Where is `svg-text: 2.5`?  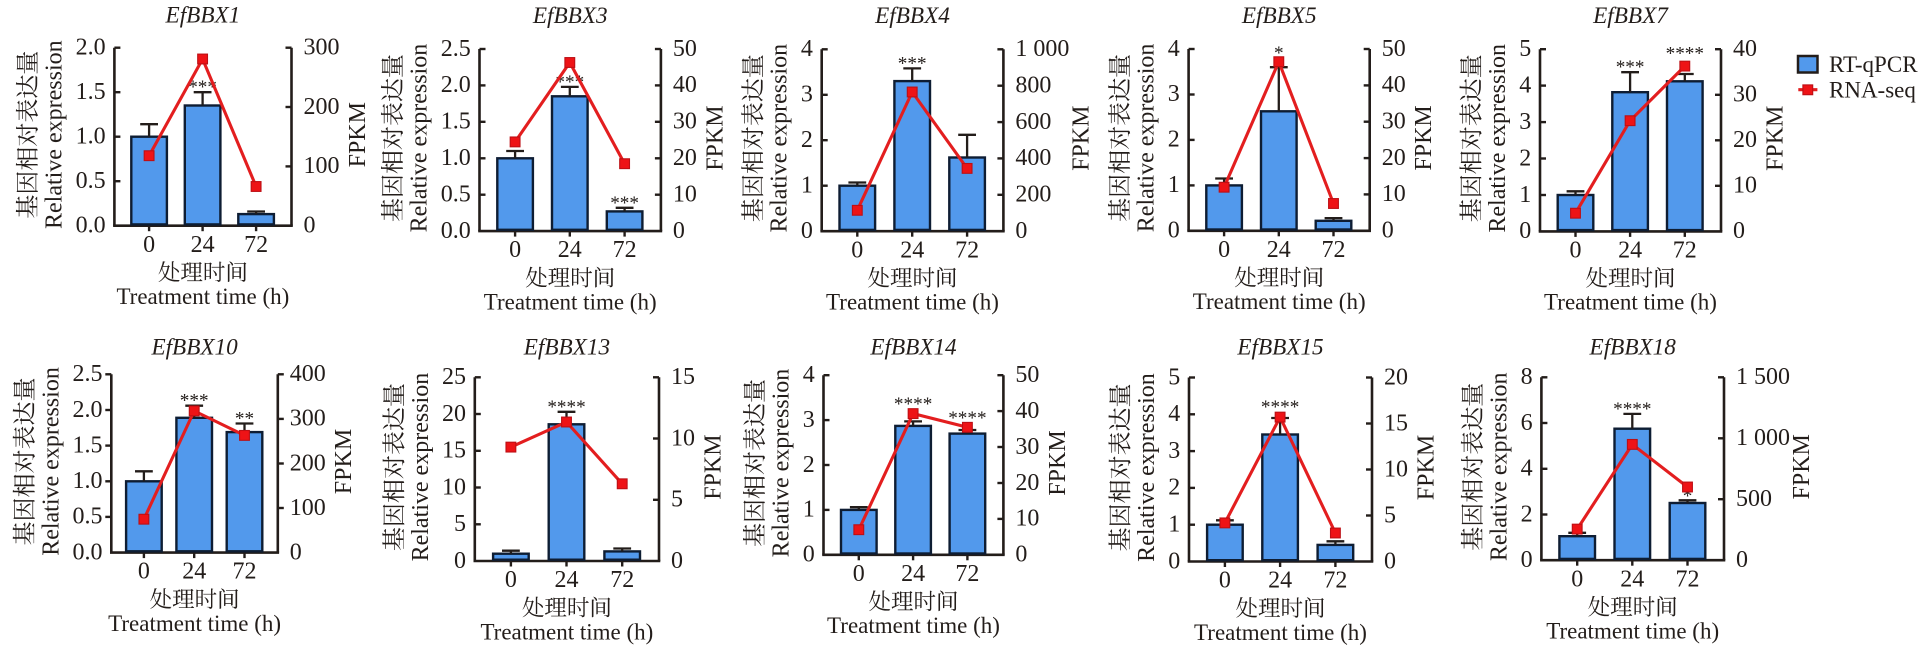
svg-text: 2.5 is located at coordinates (88, 374).